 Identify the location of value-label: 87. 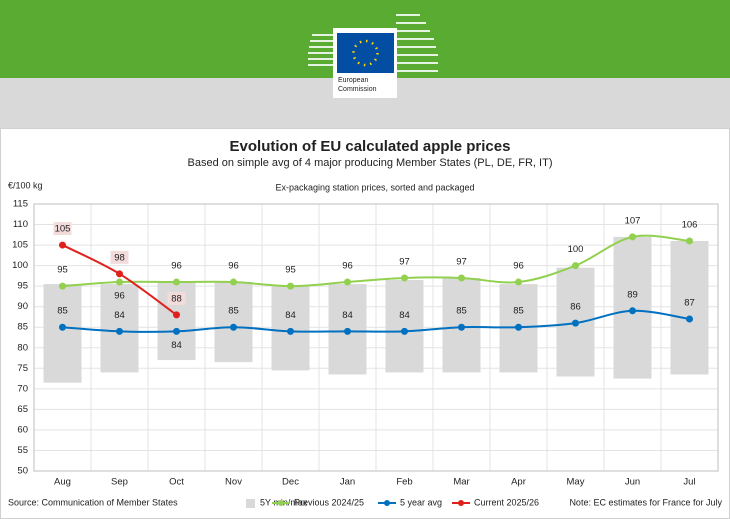
(689, 303).